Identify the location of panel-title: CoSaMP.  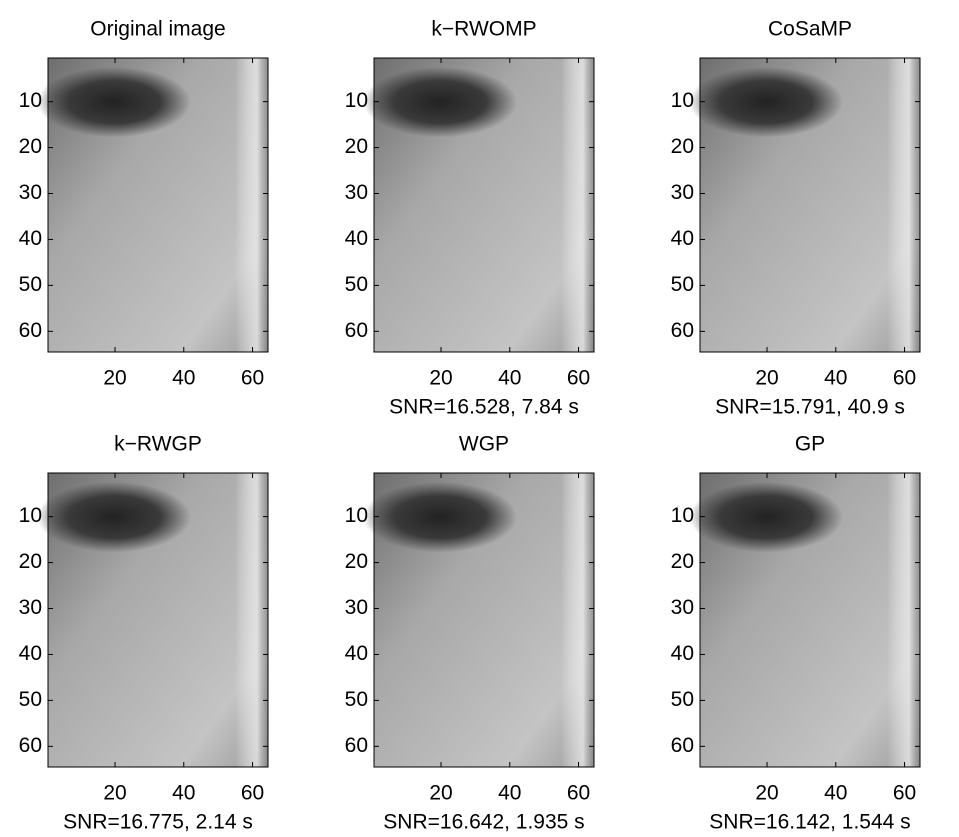
(810, 29).